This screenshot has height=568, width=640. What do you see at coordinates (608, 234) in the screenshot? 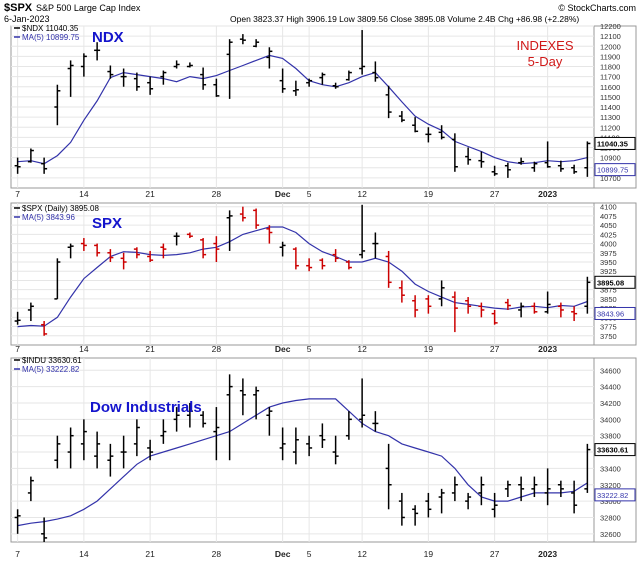
I see `y-tick-label: 4025` at bounding box center [608, 234].